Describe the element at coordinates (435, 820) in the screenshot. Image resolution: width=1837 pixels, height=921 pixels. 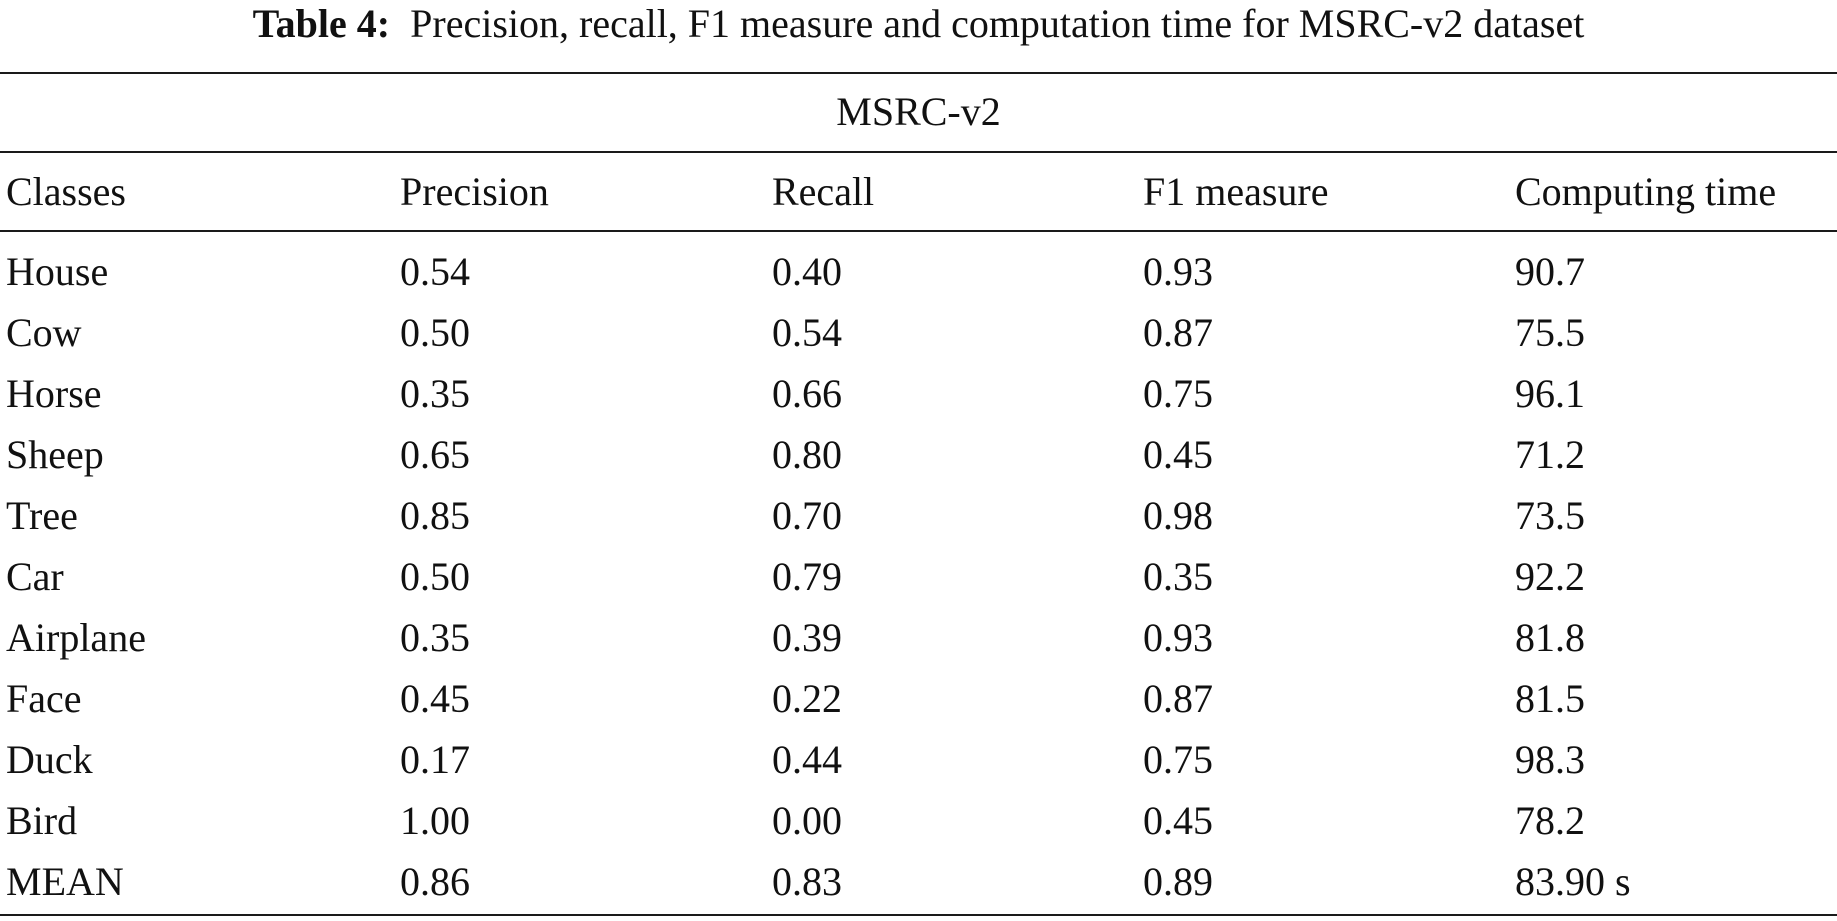
I see `precision-cell: 1.00` at that location.